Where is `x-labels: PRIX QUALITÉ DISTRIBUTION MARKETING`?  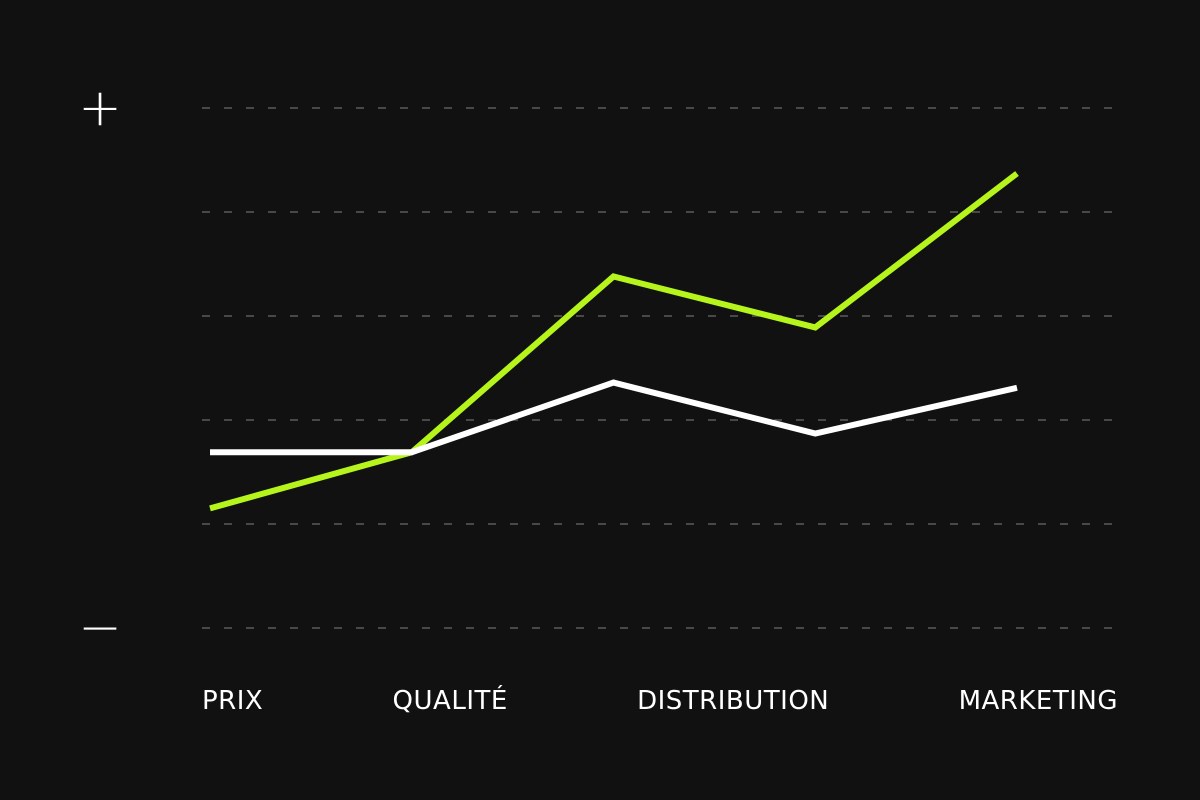 x-labels: PRIX QUALITÉ DISTRIBUTION MARKETING is located at coordinates (660, 706).